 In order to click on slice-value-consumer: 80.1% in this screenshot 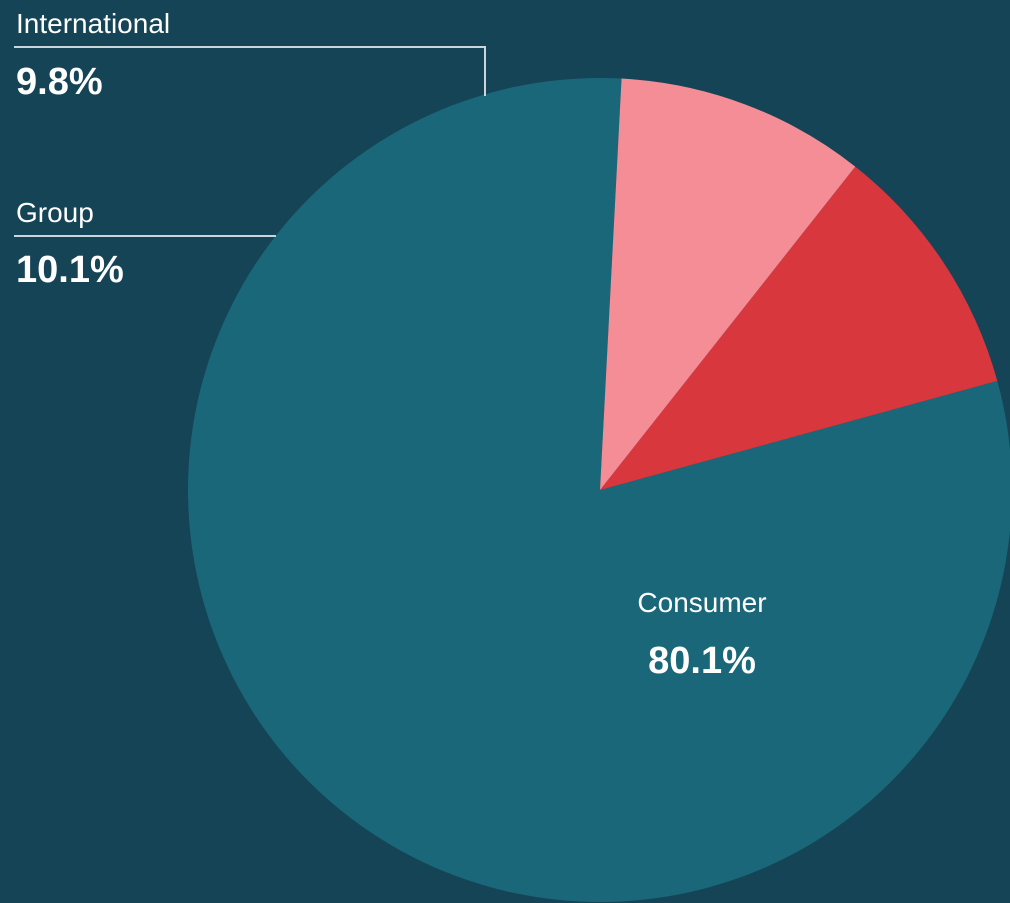, I will do `click(702, 661)`.